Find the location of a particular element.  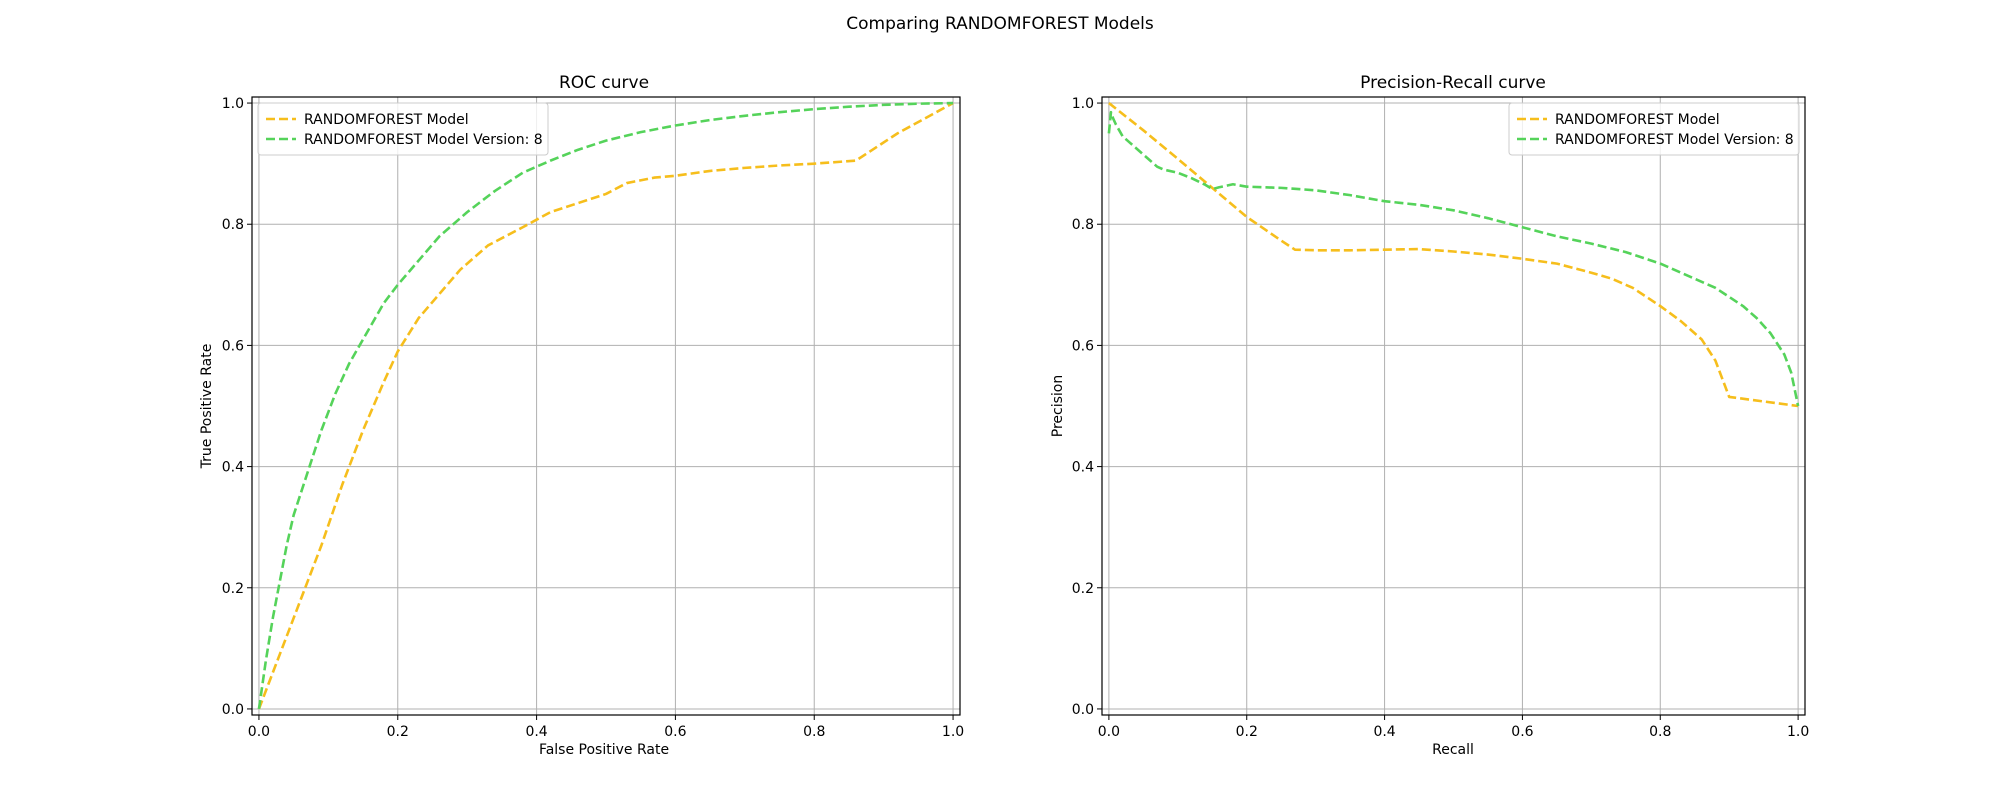

pr-ytick-label-1: 0.2 is located at coordinates (1083, 589).